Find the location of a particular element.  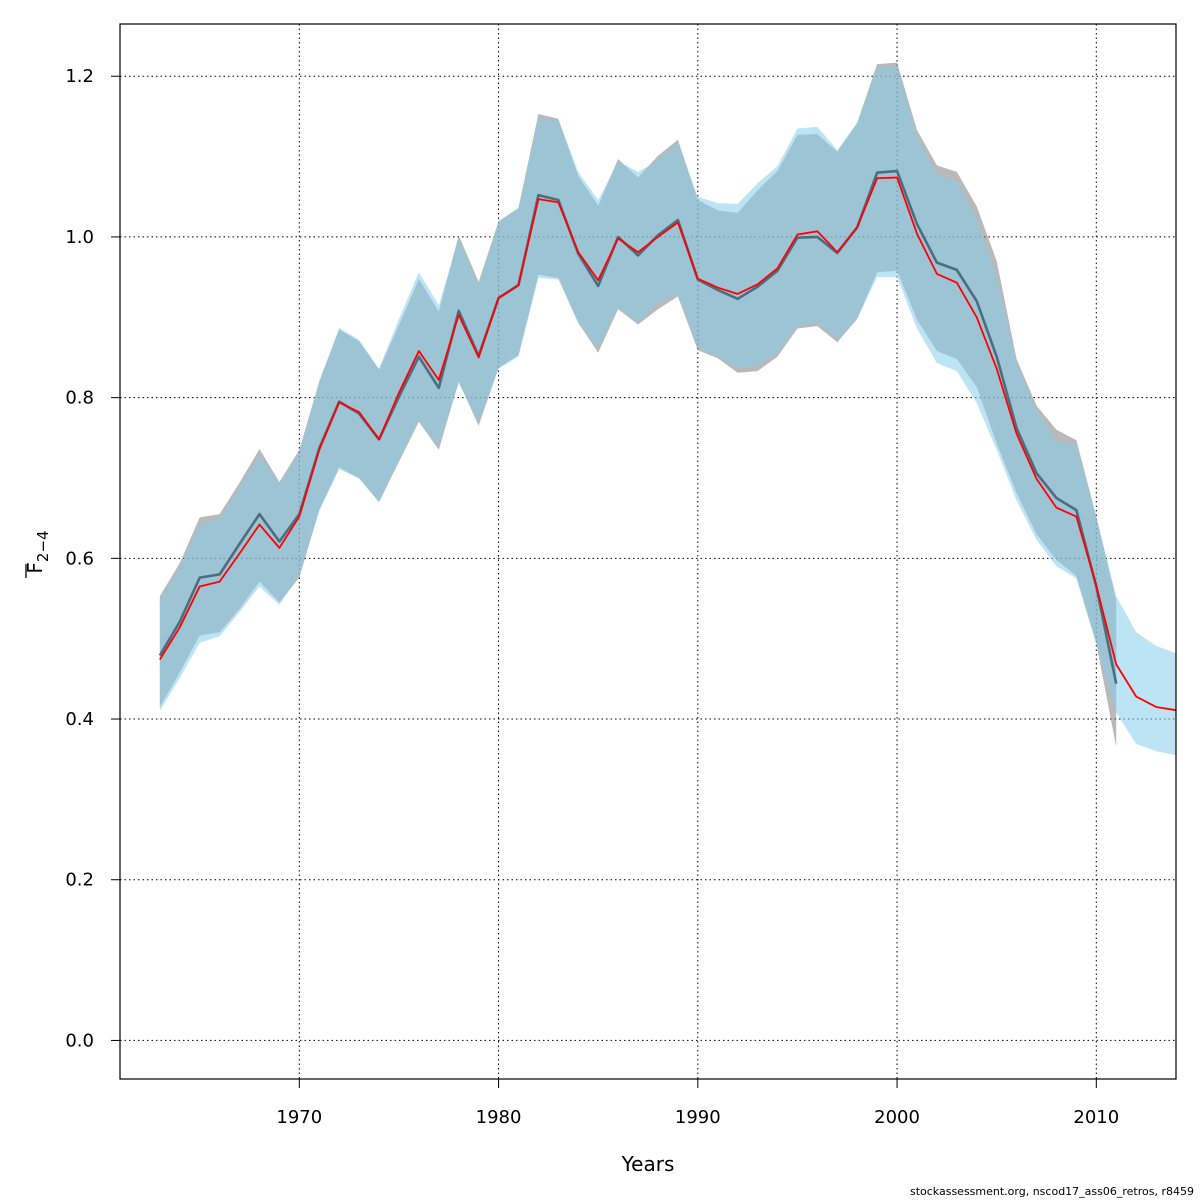

y-tick-label: 0.4 is located at coordinates (79, 719).